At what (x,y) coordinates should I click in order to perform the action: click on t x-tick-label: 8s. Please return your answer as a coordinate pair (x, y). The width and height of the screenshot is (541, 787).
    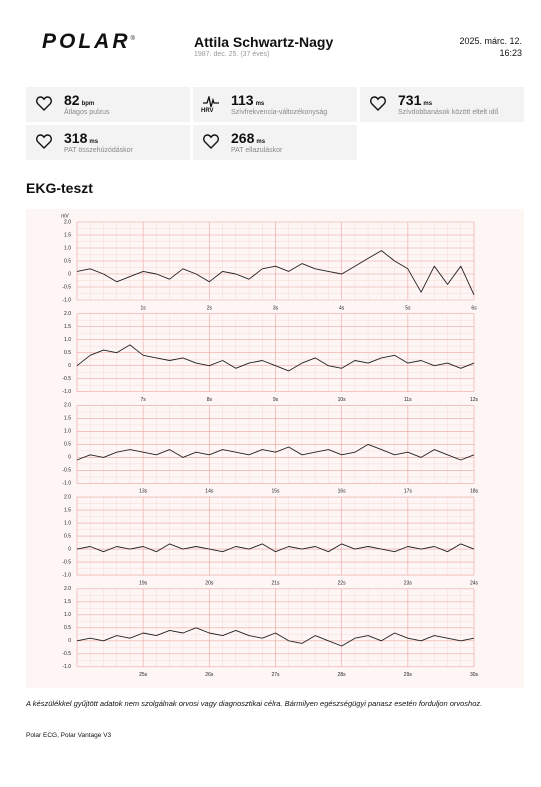
    Looking at the image, I should click on (210, 400).